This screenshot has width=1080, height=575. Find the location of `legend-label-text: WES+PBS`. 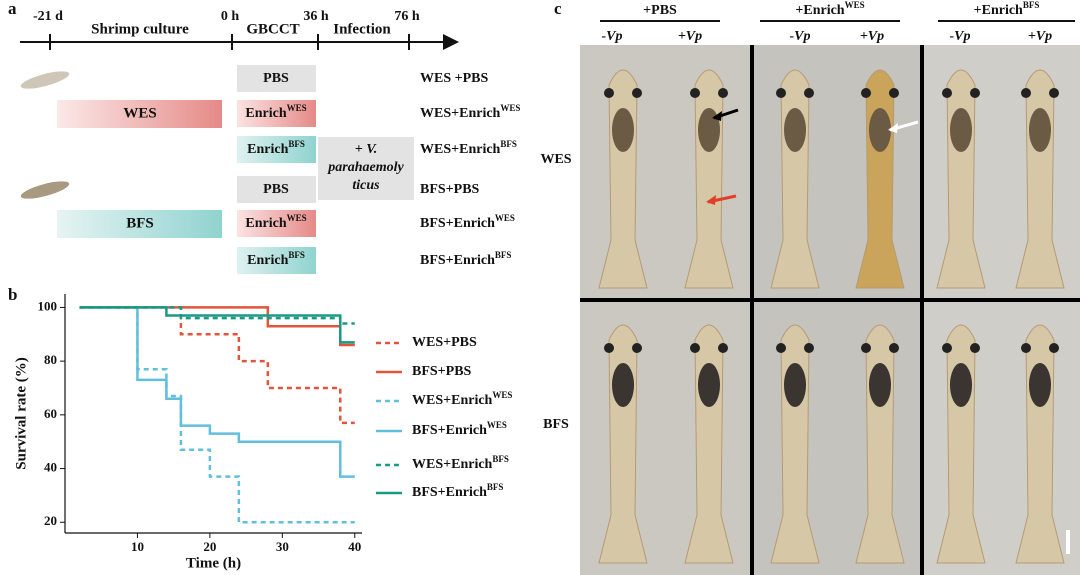

legend-label-text: WES+PBS is located at coordinates (444, 342).